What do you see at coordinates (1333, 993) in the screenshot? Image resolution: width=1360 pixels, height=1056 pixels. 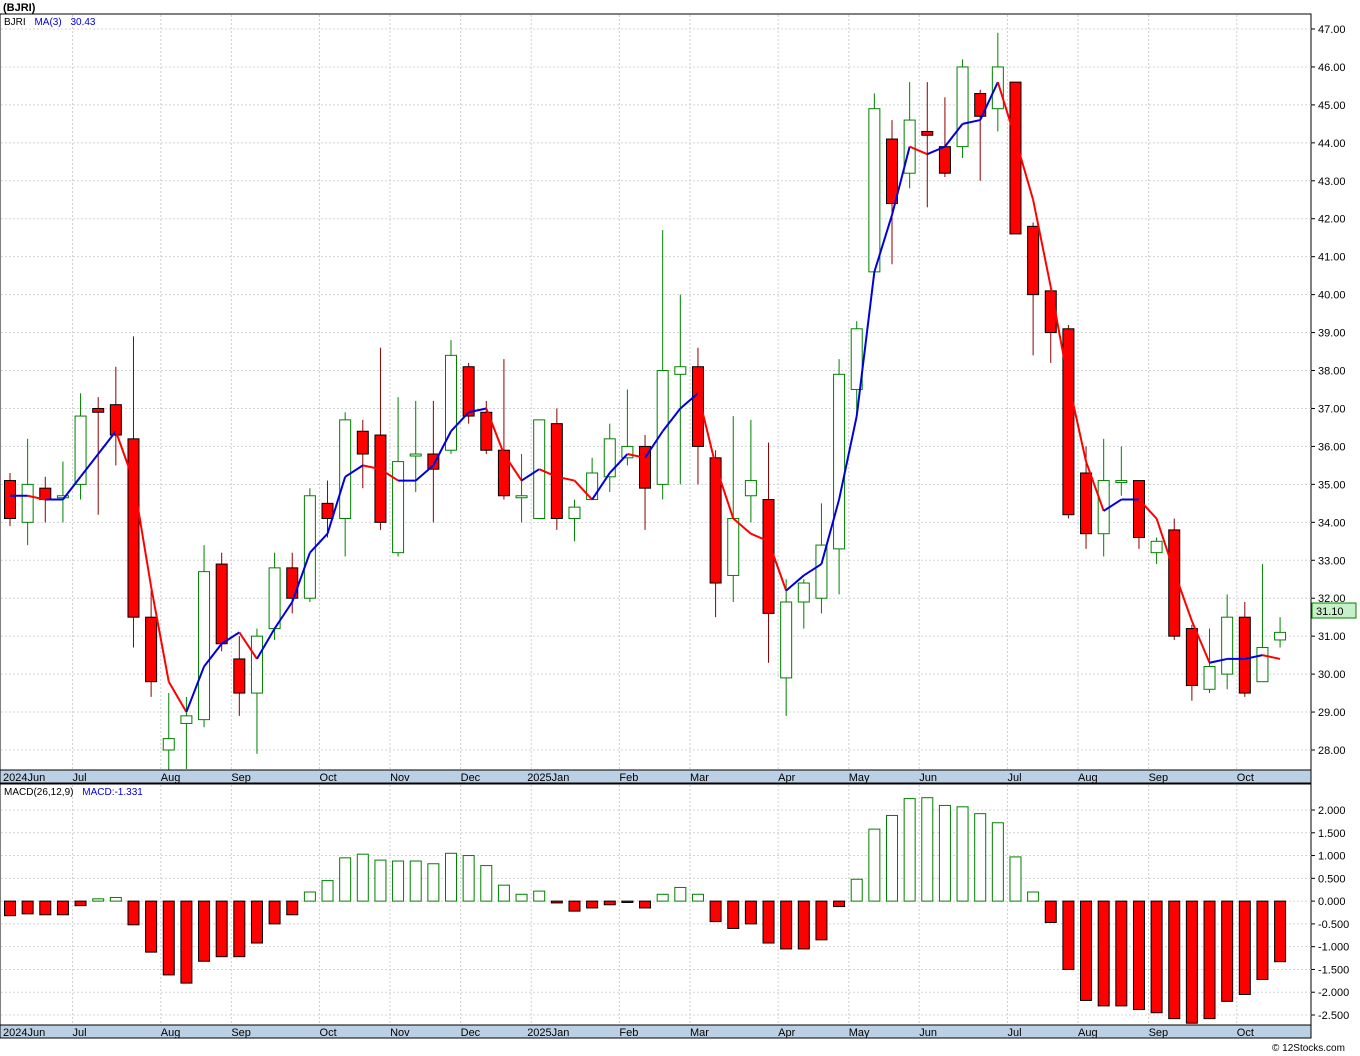 I see `macd-tick-label: -2.000` at bounding box center [1333, 993].